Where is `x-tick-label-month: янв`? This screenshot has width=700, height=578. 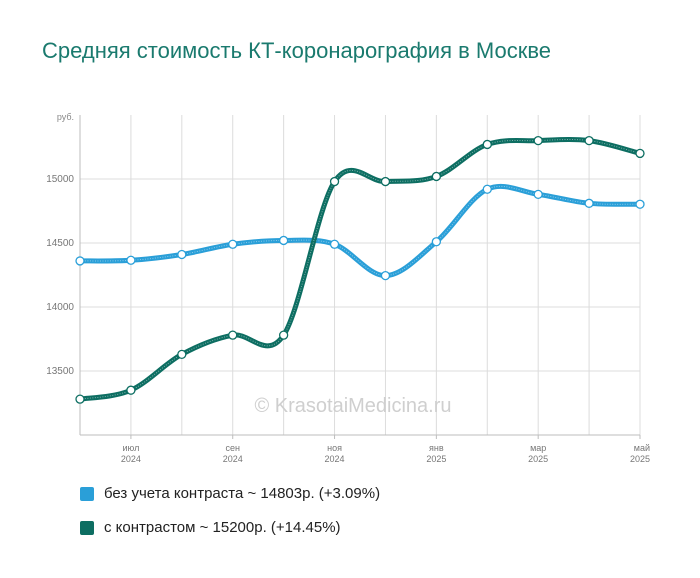 x-tick-label-month: янв is located at coordinates (436, 448).